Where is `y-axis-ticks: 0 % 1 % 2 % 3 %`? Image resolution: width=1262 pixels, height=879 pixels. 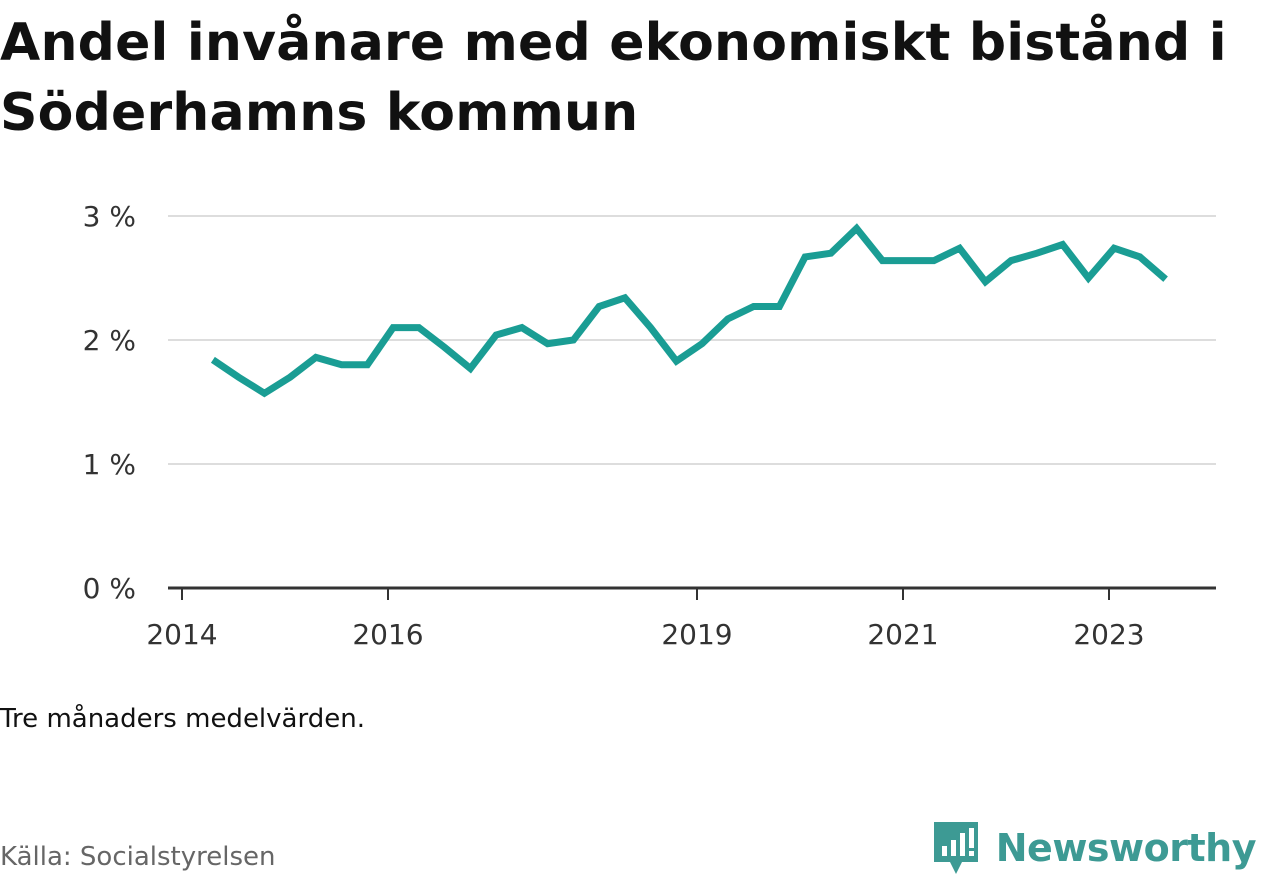
y-axis-ticks: 0 % 1 % 2 % 3 % is located at coordinates (109, 402).